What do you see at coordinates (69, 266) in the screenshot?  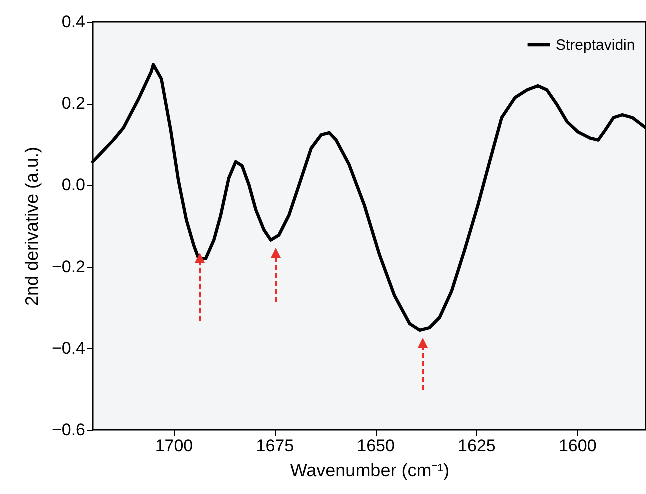 I see `y-tick-label: −0.2` at bounding box center [69, 266].